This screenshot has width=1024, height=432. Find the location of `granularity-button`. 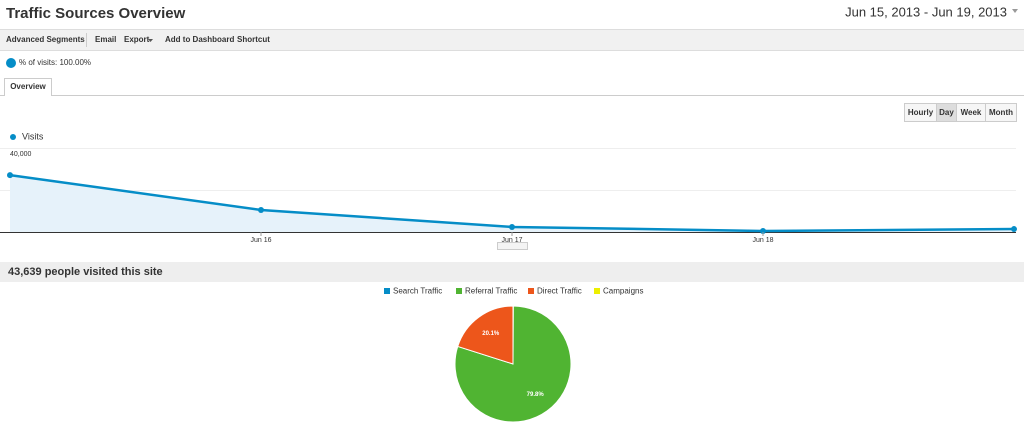

granularity-button is located at coordinates (1001, 112).